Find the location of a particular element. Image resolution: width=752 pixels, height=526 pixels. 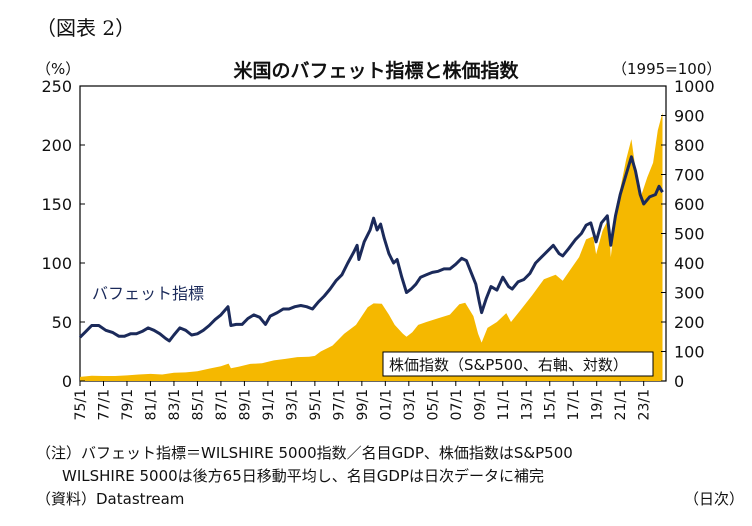

stock-series-label: 株価指数（S&P500、右軸、対数） is located at coordinates (508, 365).